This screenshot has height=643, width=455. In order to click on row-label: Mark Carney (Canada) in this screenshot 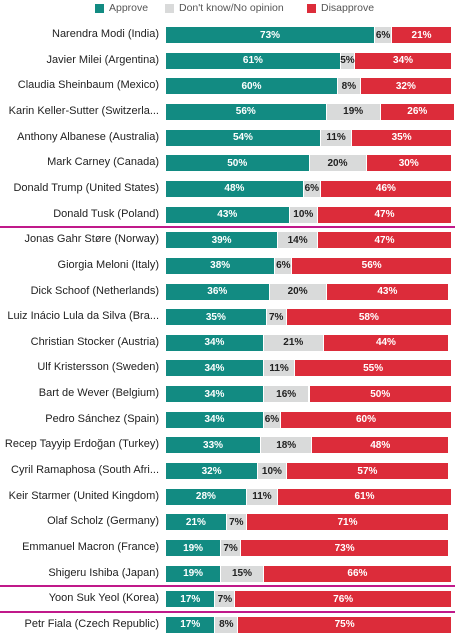, I will do `click(103, 162)`.